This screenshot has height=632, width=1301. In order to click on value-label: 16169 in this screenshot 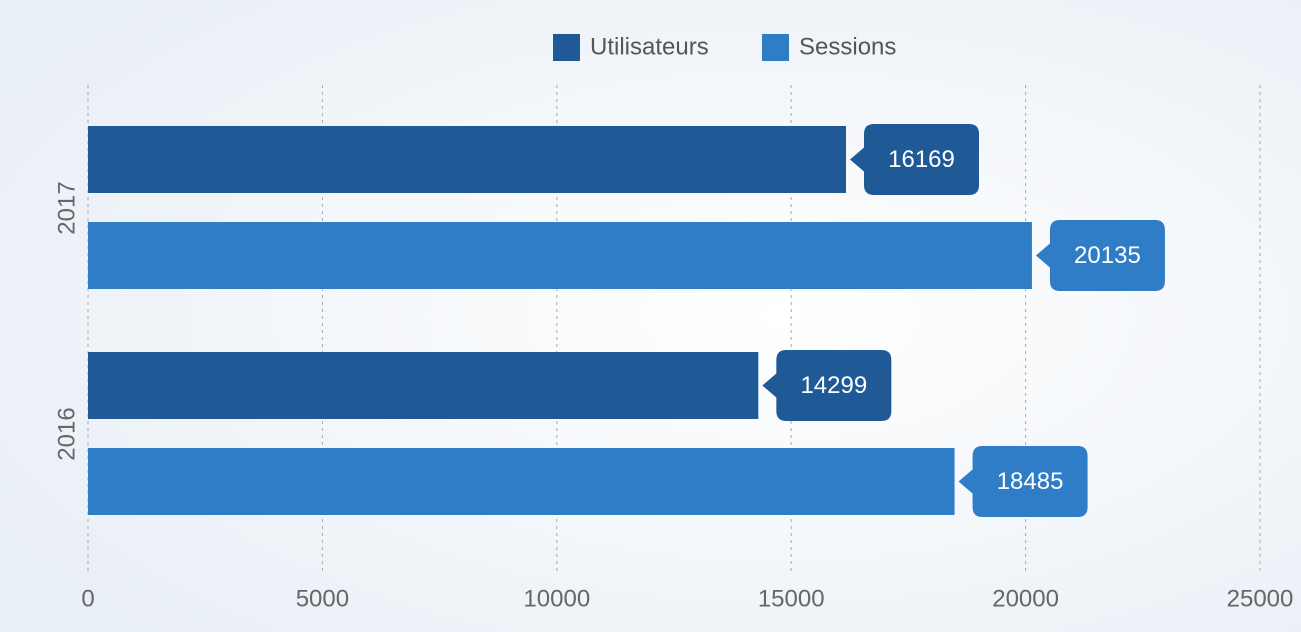, I will do `click(921, 159)`.